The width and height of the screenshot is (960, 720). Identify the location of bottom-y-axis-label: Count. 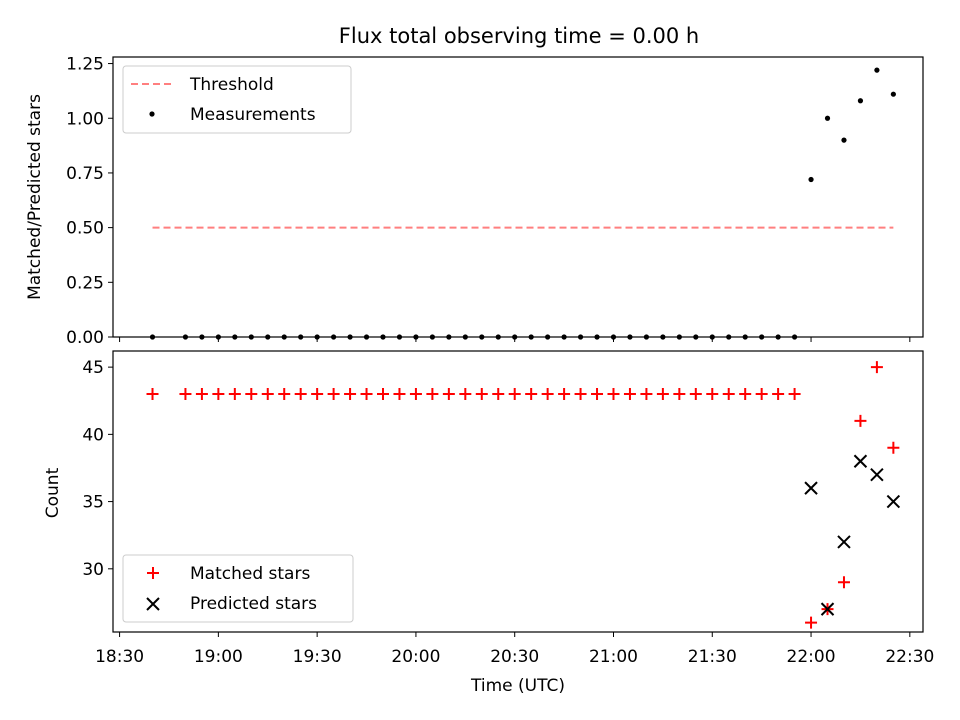
(53, 492).